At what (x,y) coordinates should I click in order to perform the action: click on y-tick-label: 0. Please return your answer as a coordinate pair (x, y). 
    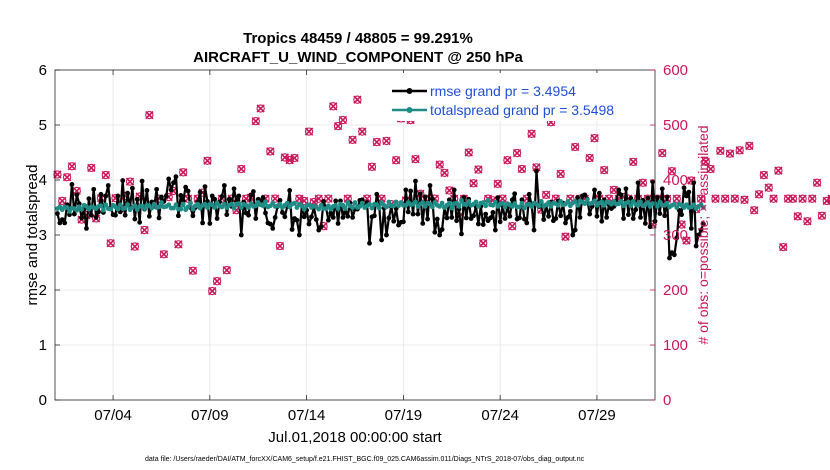
    Looking at the image, I should click on (43, 400).